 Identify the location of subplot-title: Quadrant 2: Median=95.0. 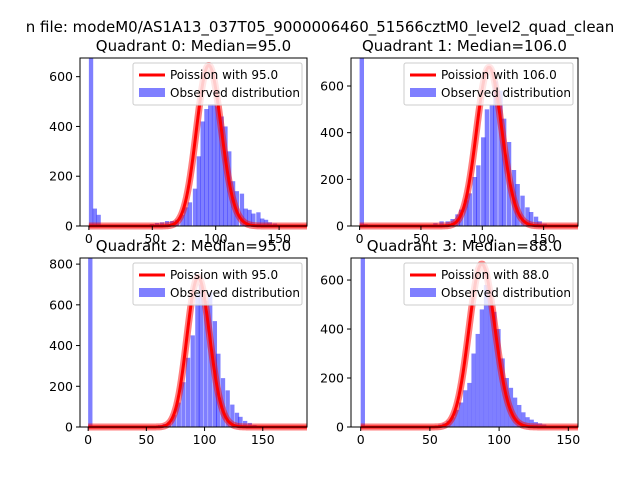
(193, 246).